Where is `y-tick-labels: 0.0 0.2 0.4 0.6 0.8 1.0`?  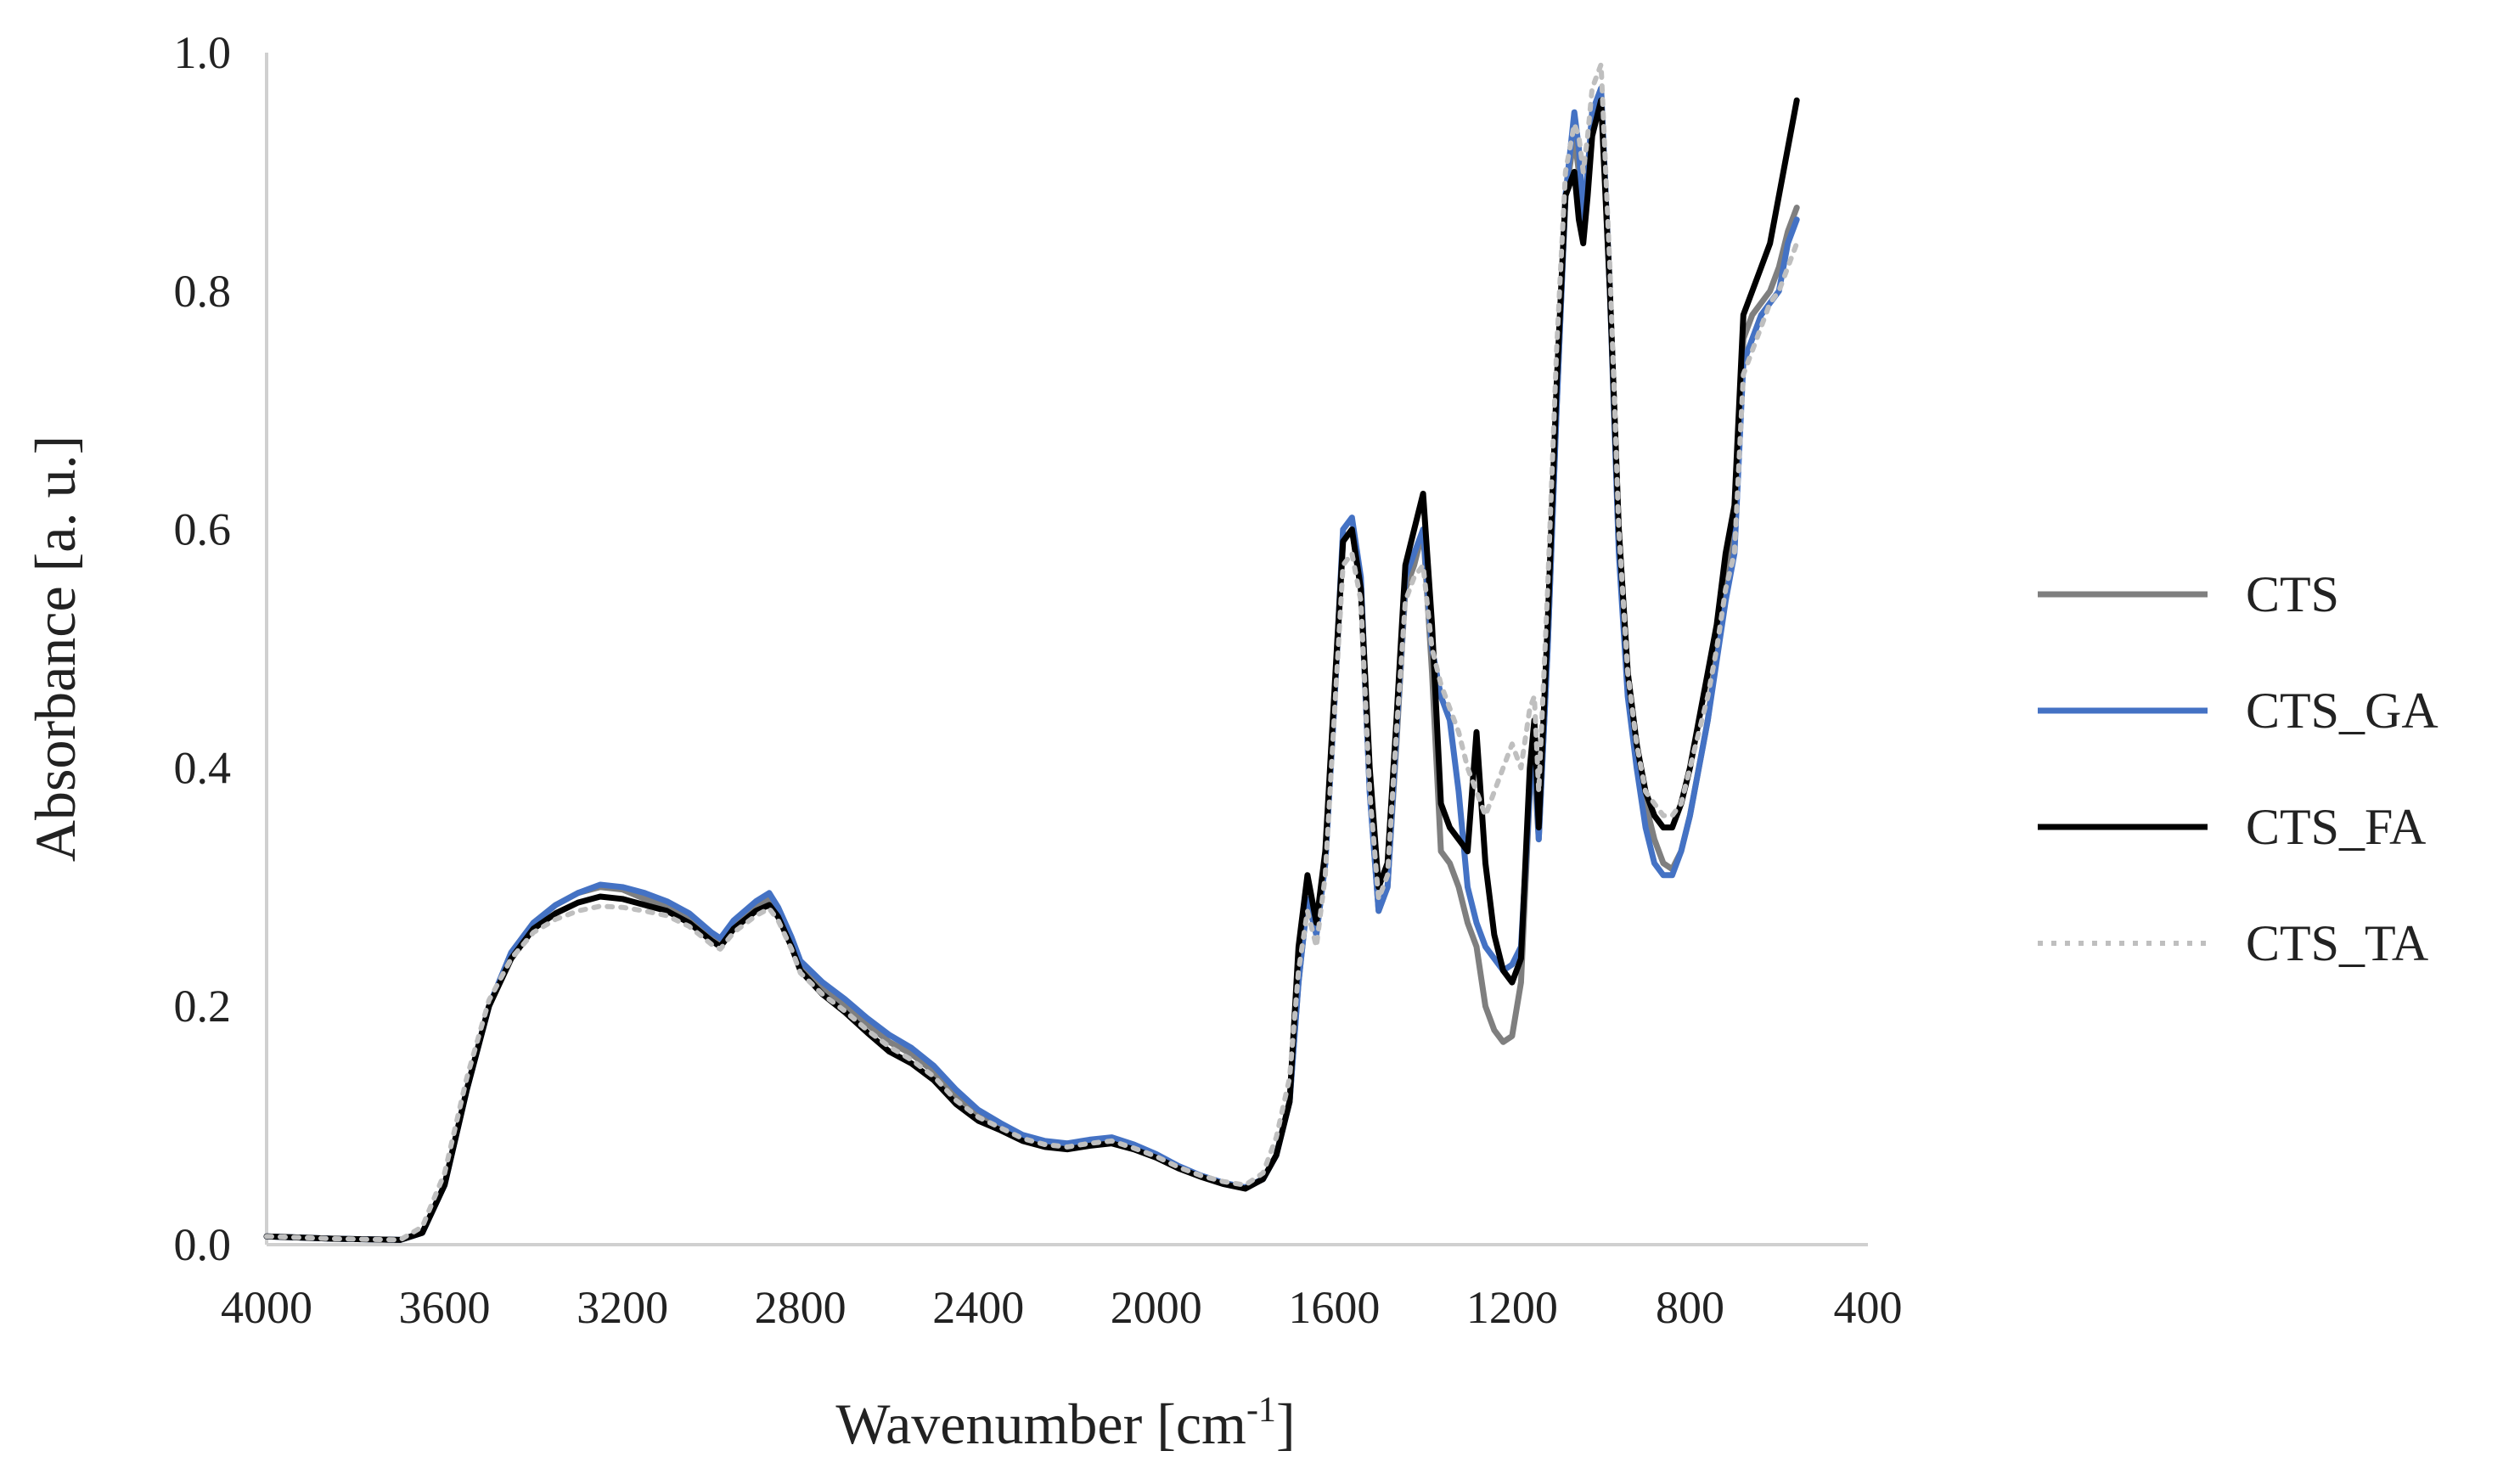 y-tick-labels: 0.0 0.2 0.4 0.6 0.8 1.0 is located at coordinates (203, 648).